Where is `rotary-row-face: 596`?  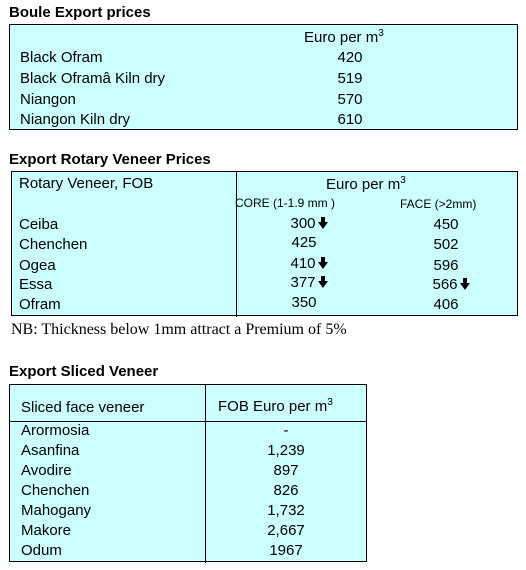 rotary-row-face: 596 is located at coordinates (446, 265).